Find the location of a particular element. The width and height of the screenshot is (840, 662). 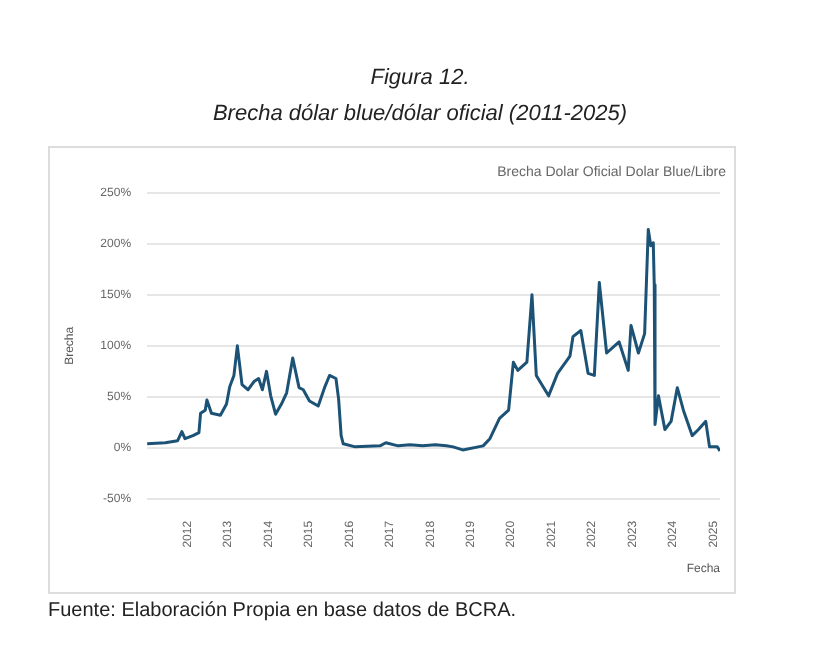

text: Figura 12. is located at coordinates (420, 78).